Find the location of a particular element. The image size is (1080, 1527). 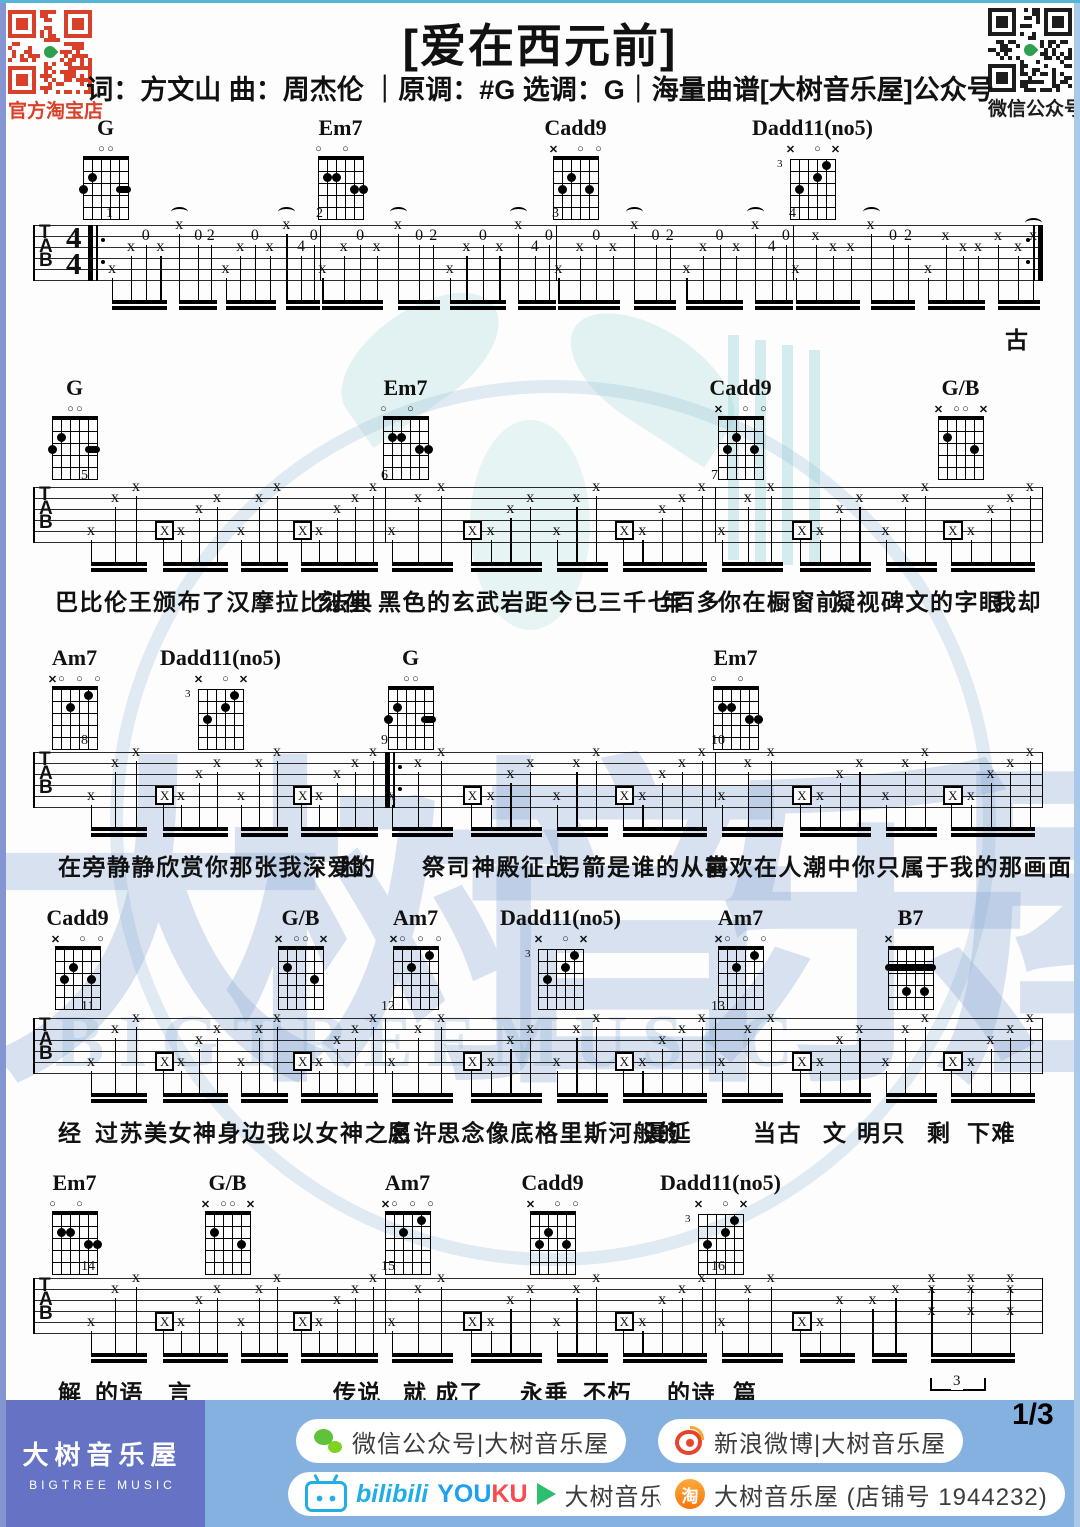

tab-clef-letter: B is located at coordinates (46, 787).